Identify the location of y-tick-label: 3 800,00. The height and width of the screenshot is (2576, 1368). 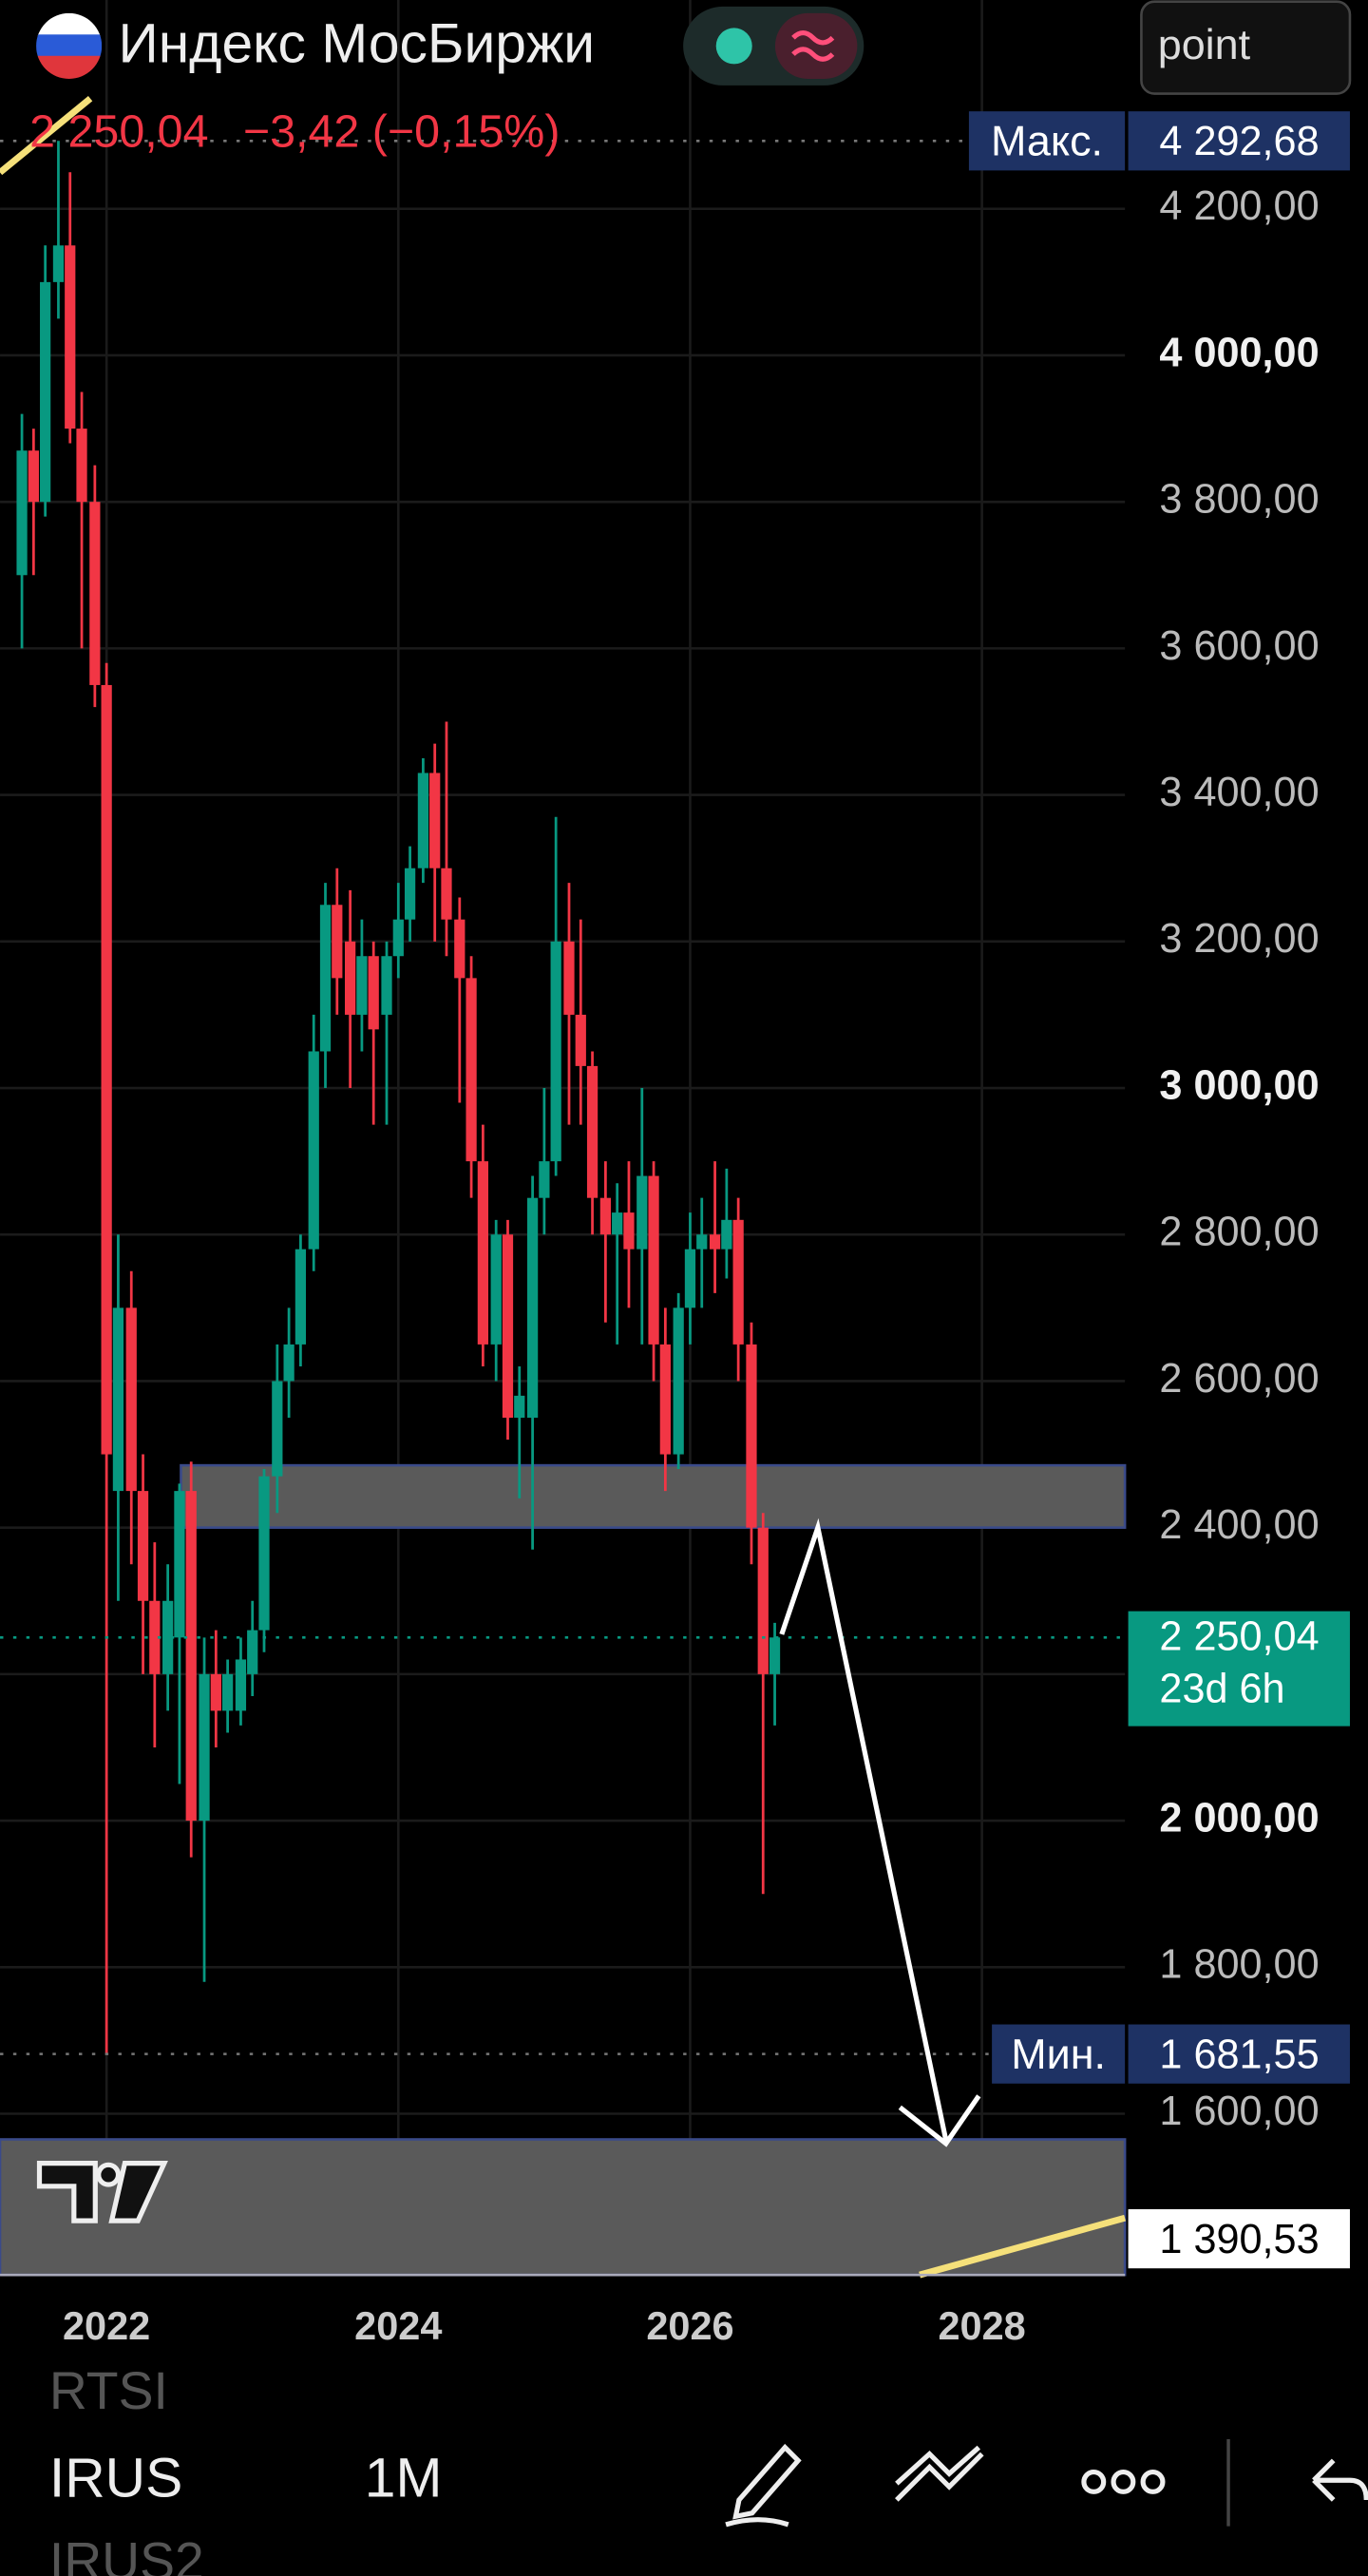
(1239, 500).